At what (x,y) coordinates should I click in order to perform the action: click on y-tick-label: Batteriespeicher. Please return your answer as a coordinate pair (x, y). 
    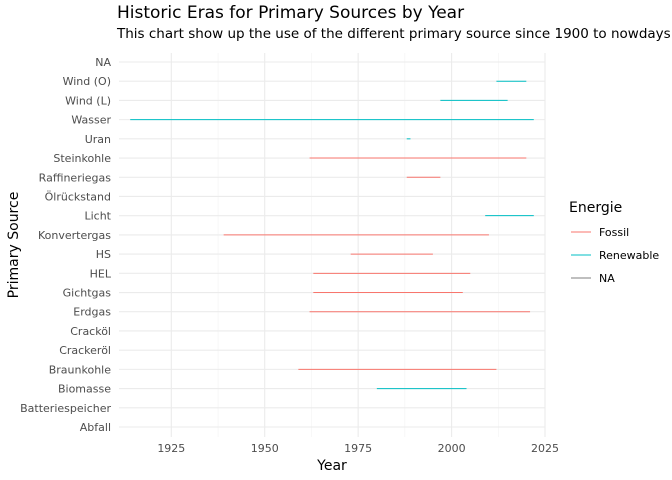
    Looking at the image, I should click on (65, 408).